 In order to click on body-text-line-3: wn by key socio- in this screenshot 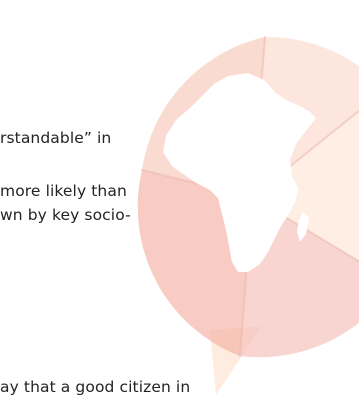, I will do `click(65, 215)`.